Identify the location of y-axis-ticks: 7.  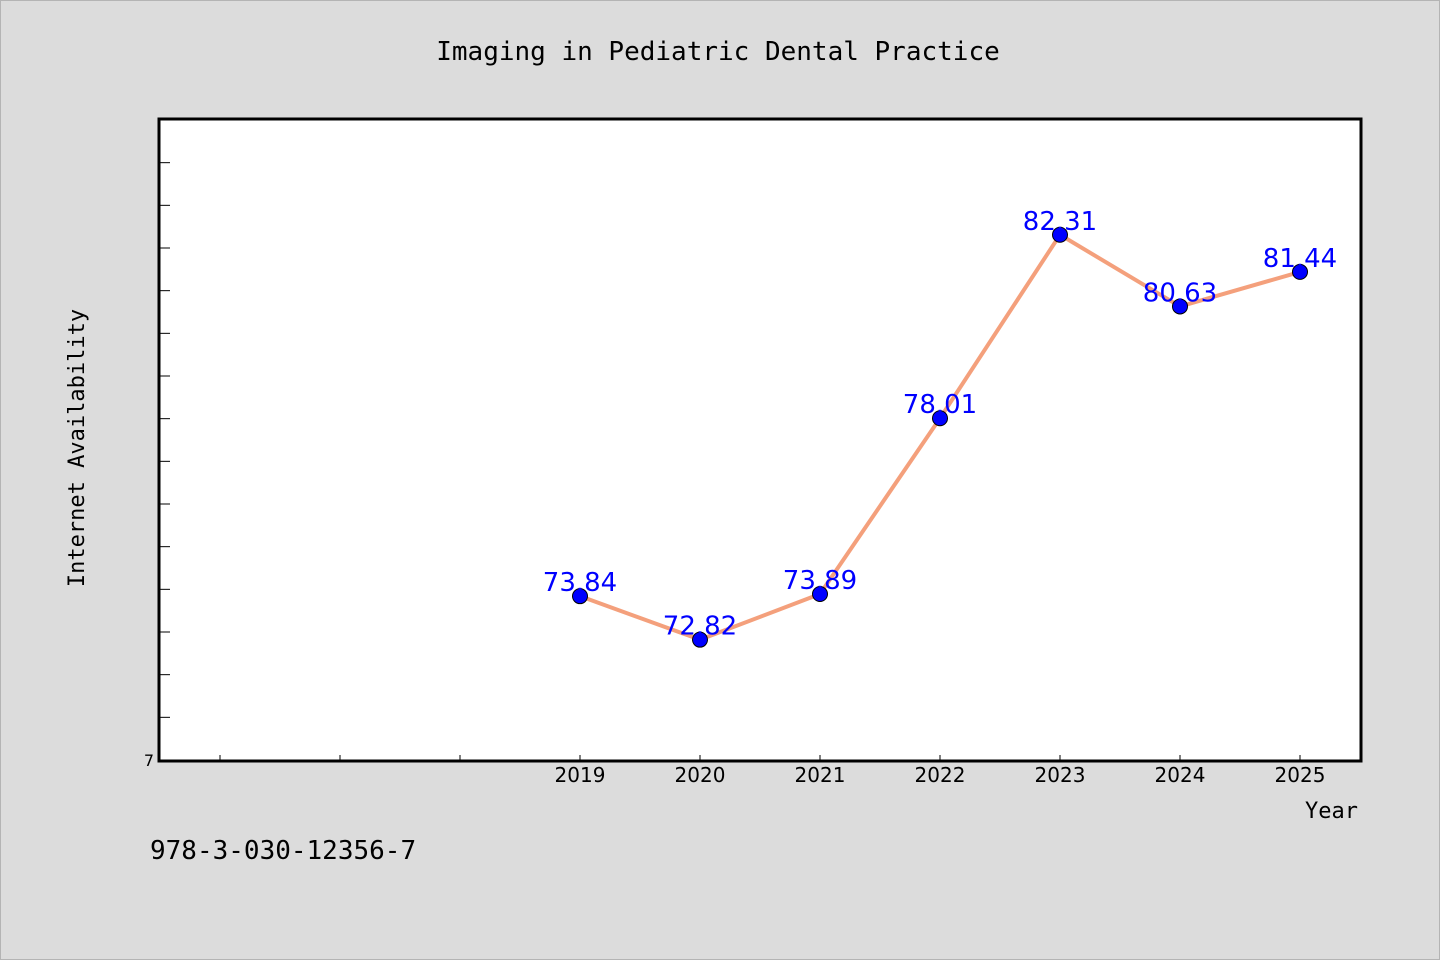
(157, 466).